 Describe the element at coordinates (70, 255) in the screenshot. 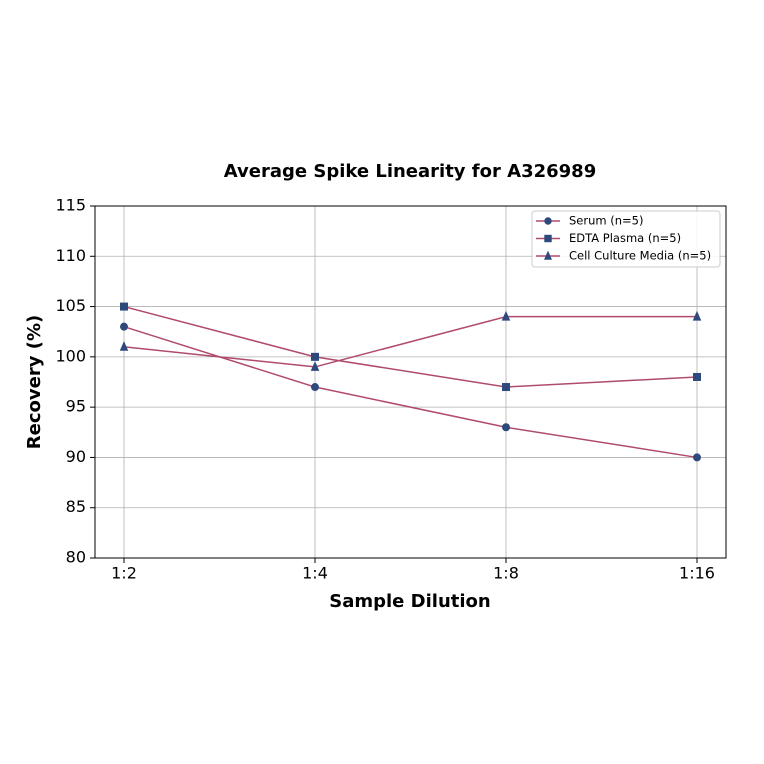

I see `y-tick-label: 110` at that location.